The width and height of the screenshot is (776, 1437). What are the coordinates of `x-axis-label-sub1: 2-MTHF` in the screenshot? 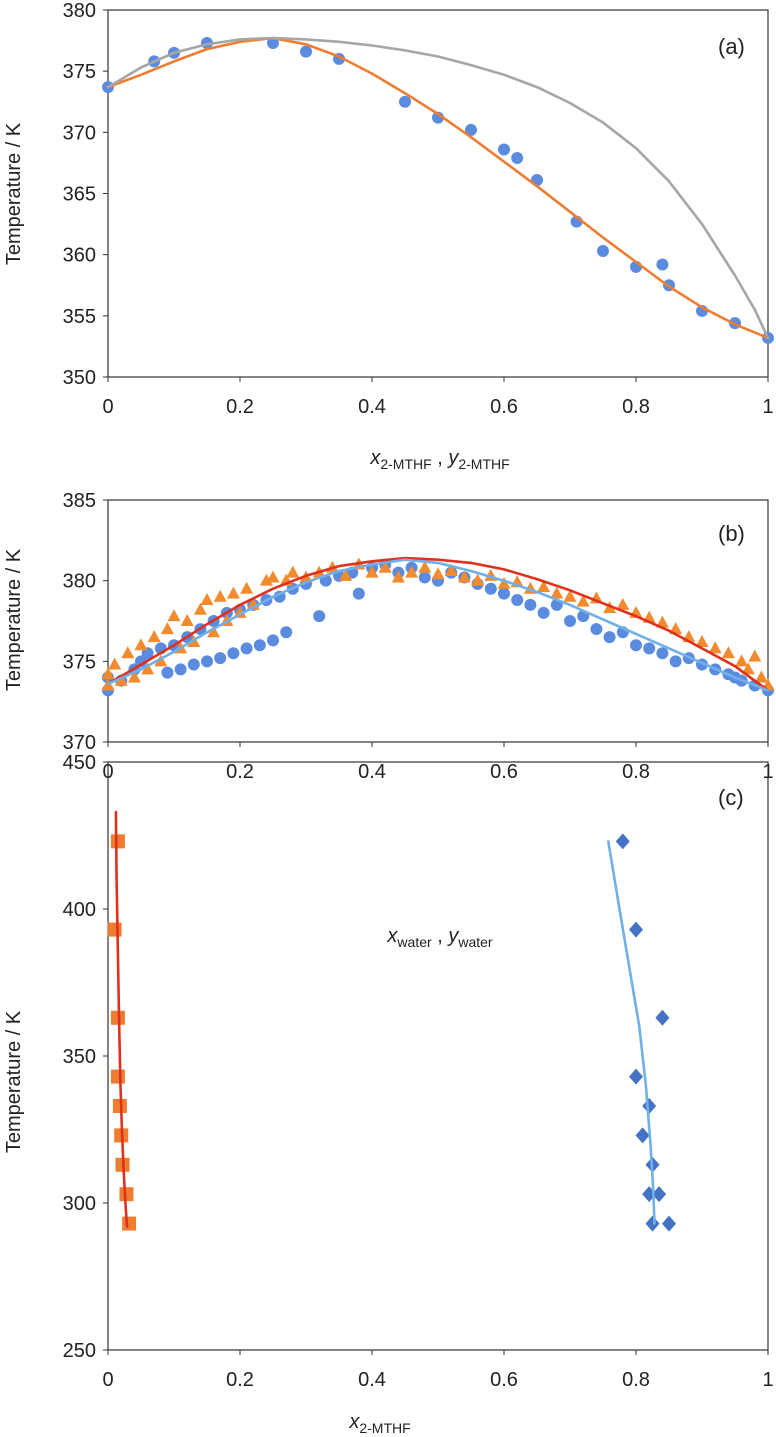 It's located at (384, 1428).